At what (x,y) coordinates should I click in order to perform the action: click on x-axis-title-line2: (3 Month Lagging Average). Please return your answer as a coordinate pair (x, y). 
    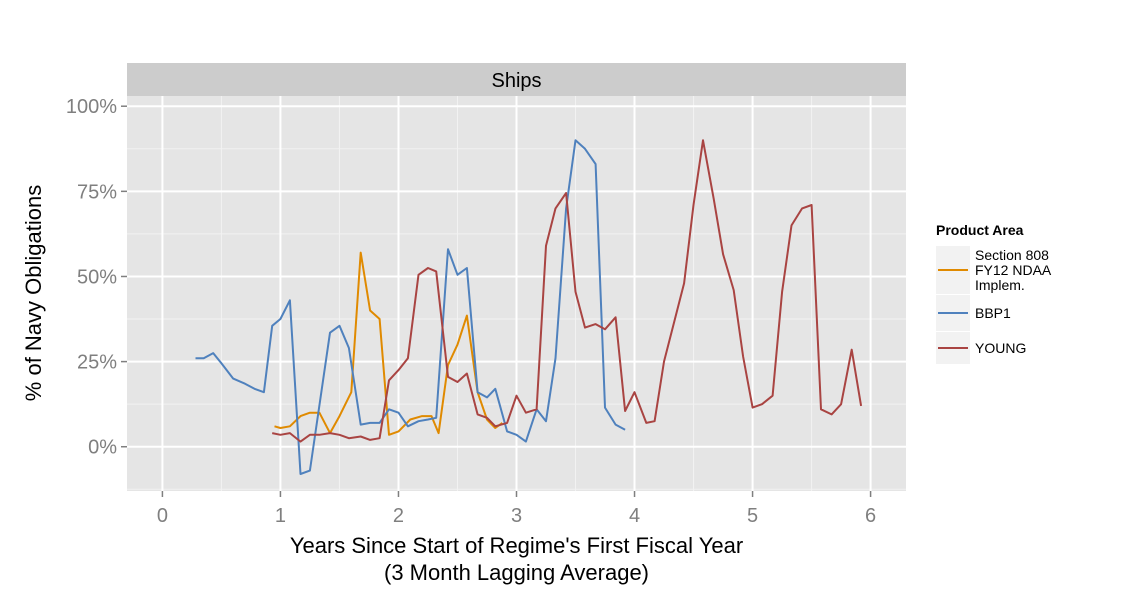
    Looking at the image, I should click on (516, 572).